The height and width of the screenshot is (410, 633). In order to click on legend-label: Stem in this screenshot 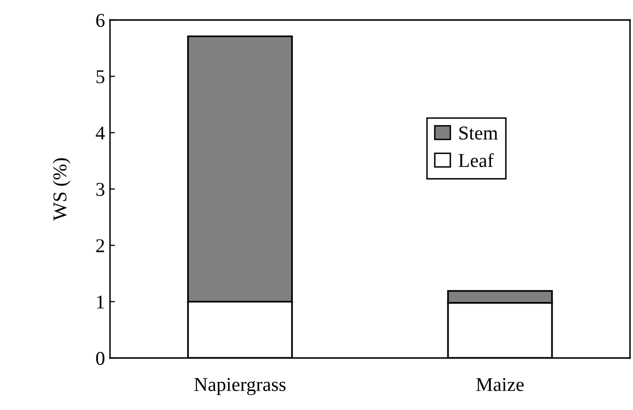, I will do `click(478, 133)`.